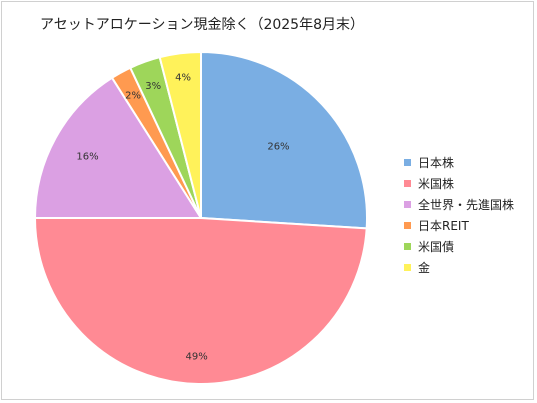 The height and width of the screenshot is (403, 537). Describe the element at coordinates (436, 247) in the screenshot. I see `legend-label: 米国債` at that location.